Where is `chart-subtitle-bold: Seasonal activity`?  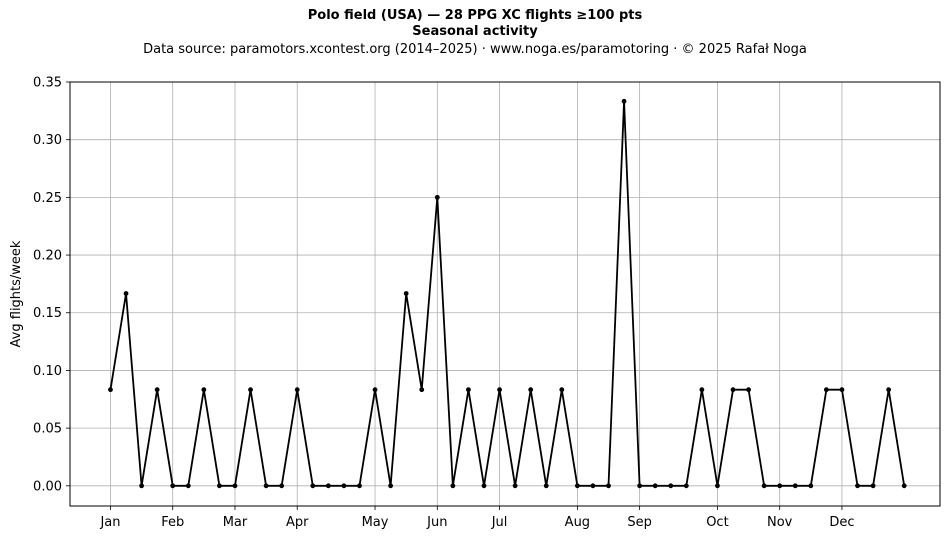
chart-subtitle-bold: Seasonal activity is located at coordinates (475, 31).